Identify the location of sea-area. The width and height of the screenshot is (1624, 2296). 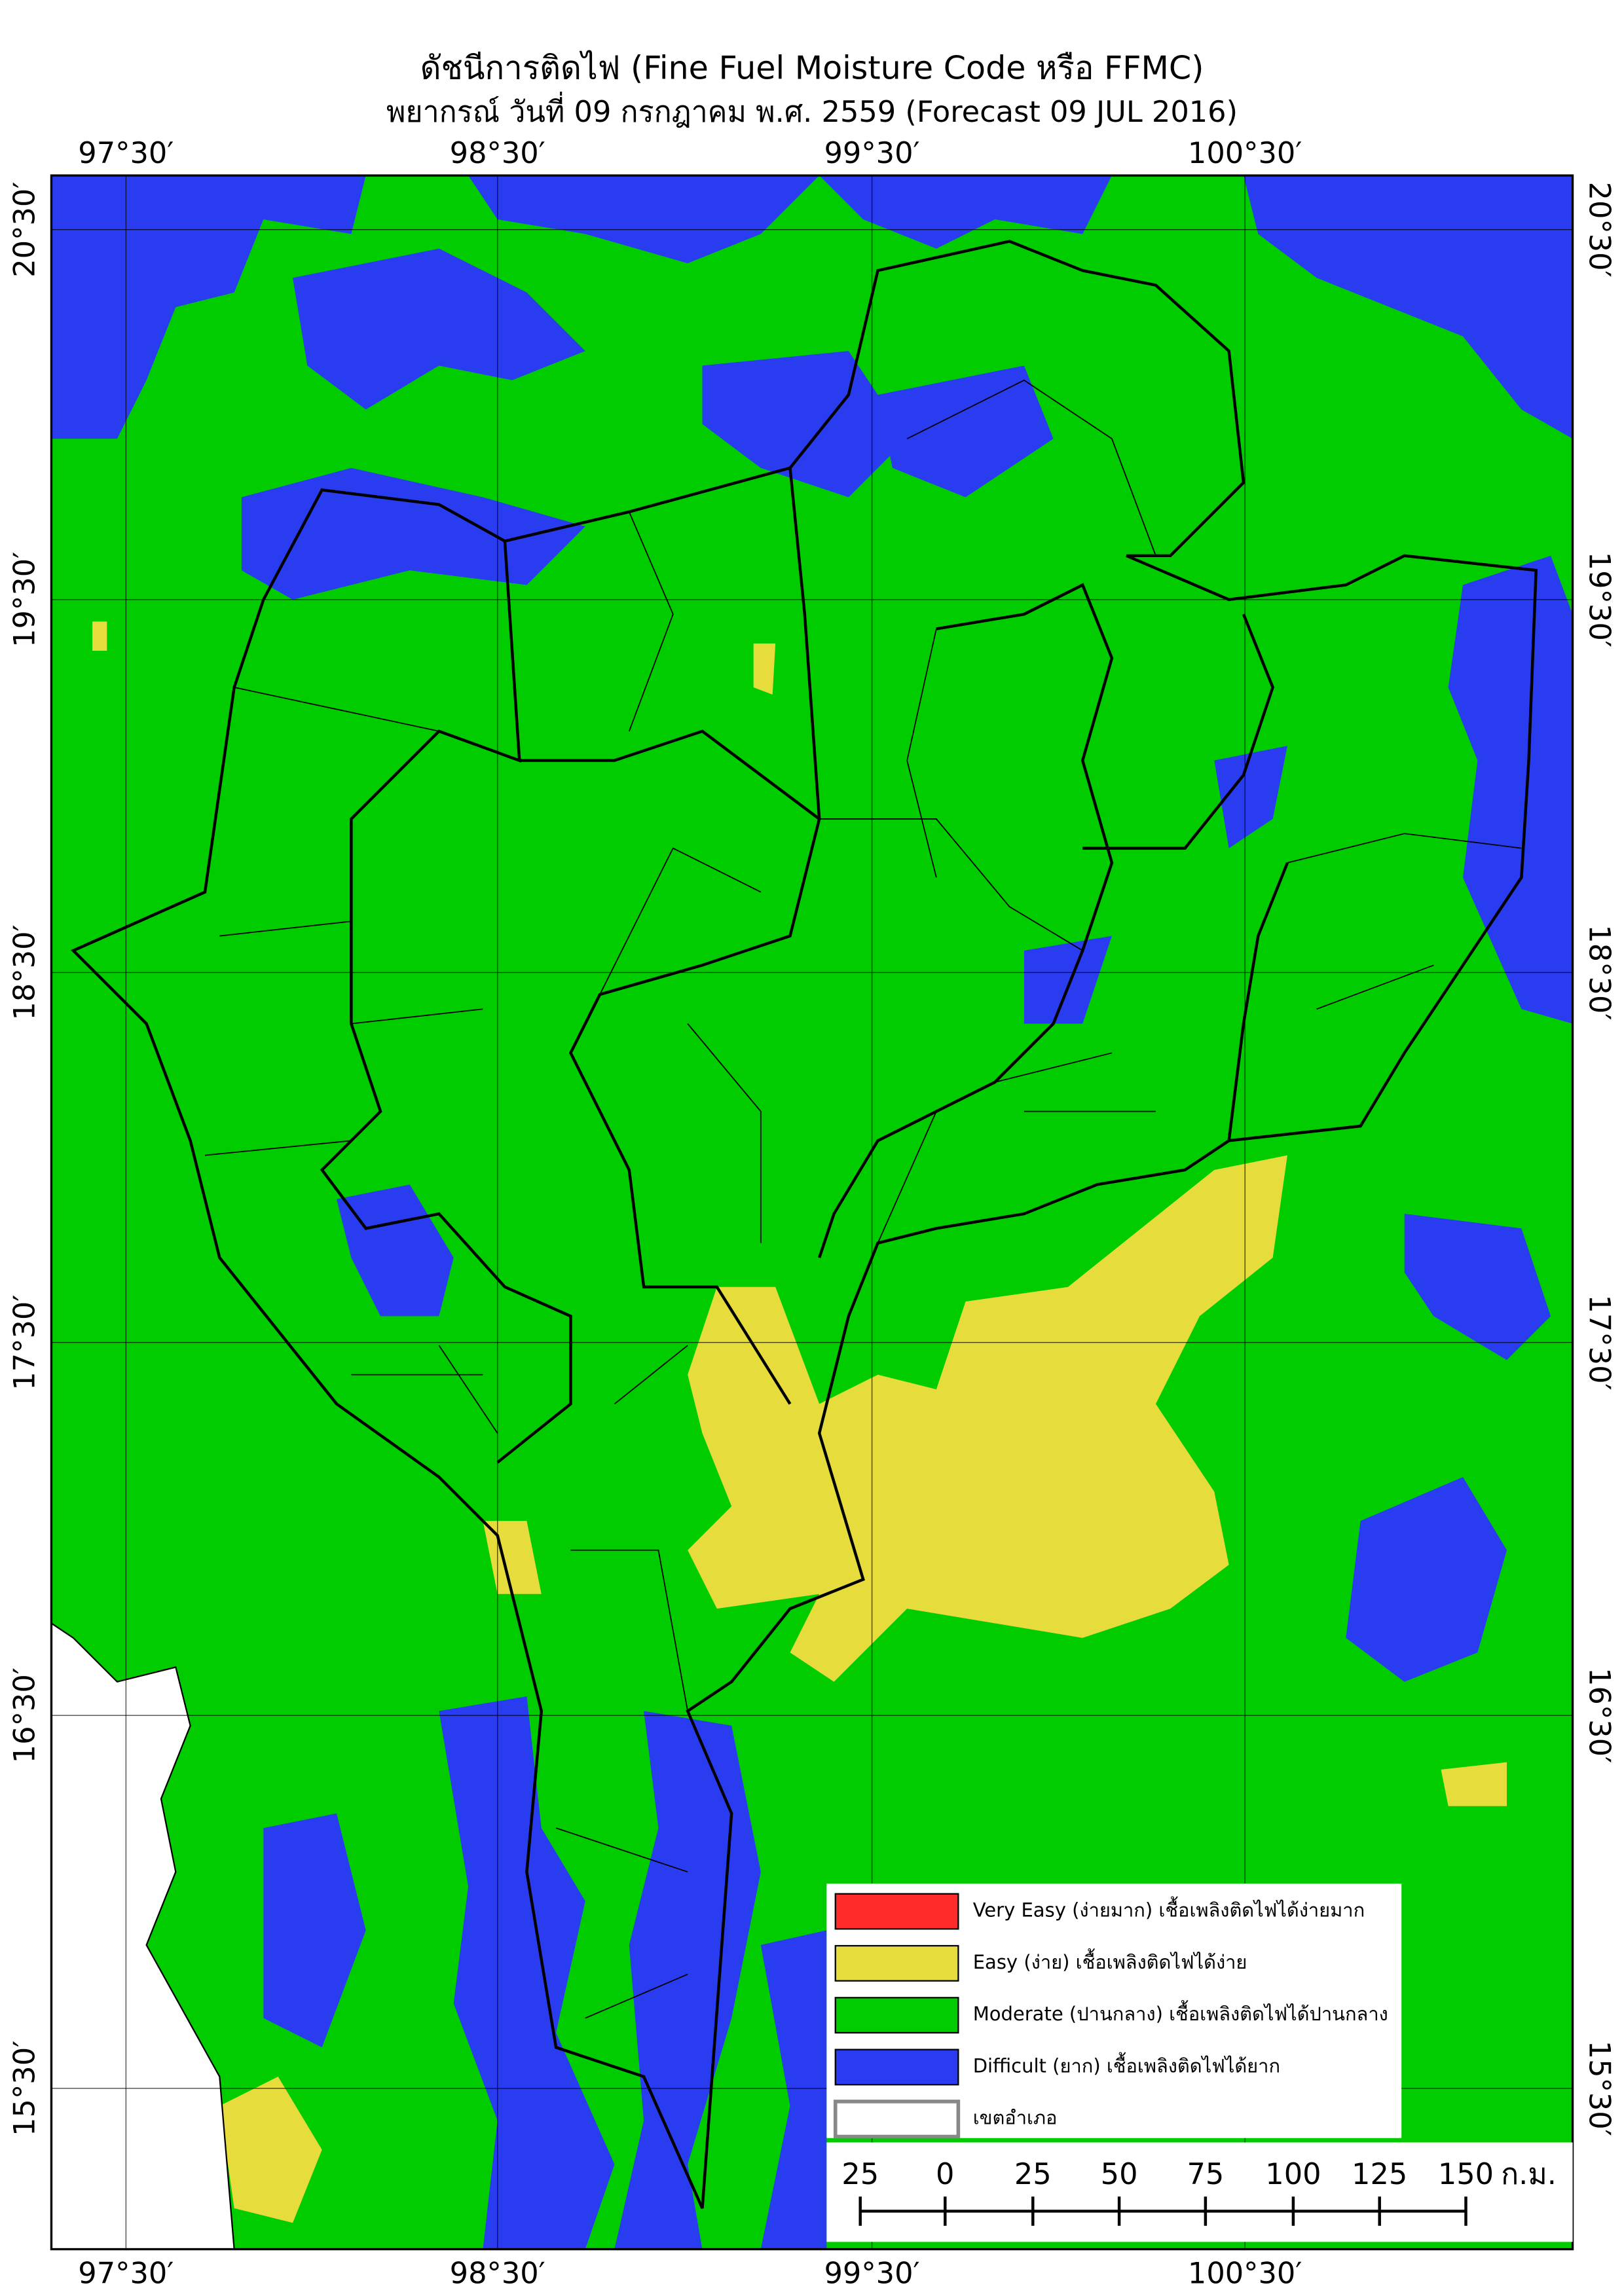
(142, 1936).